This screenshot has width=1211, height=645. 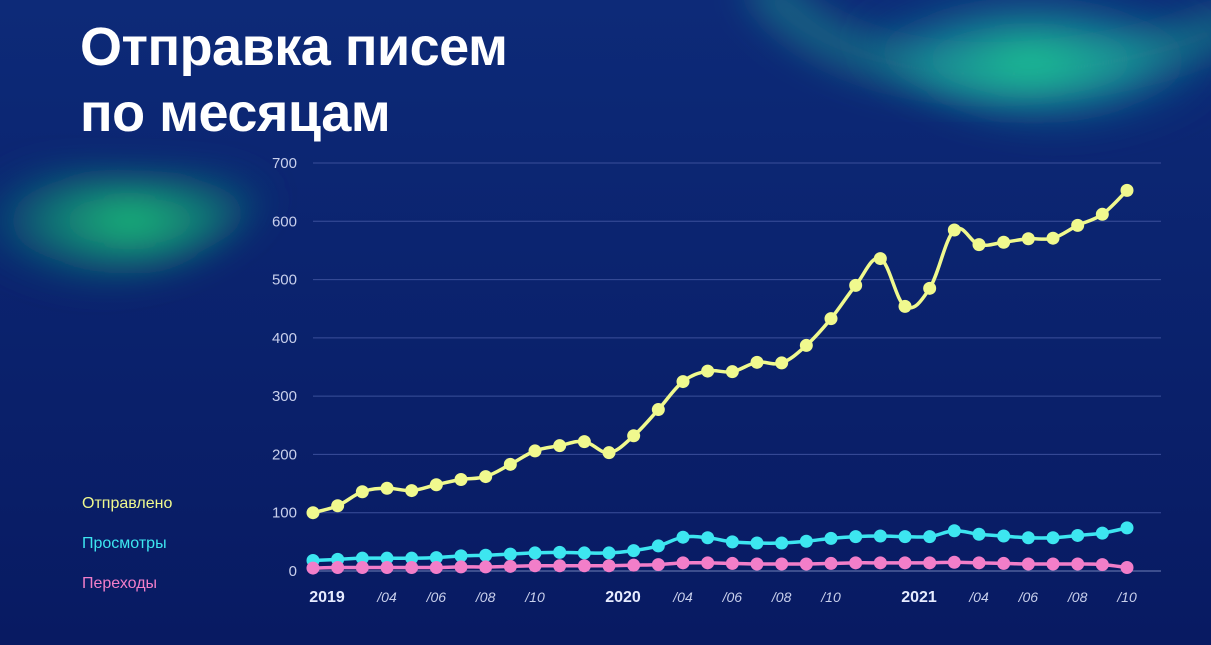 I want to click on chart-legend: Отправлено Просмотры Переходы, so click(x=127, y=554).